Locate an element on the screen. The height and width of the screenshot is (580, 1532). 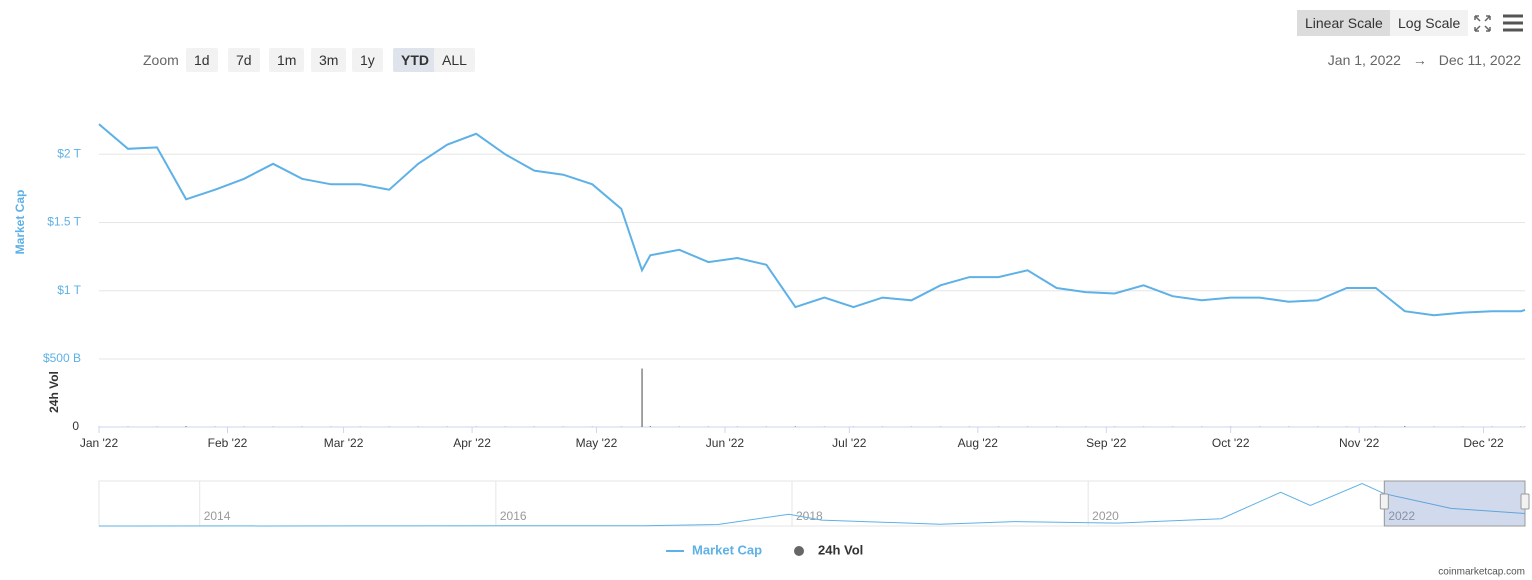
navigator-tick-label: 2016 is located at coordinates (513, 516).